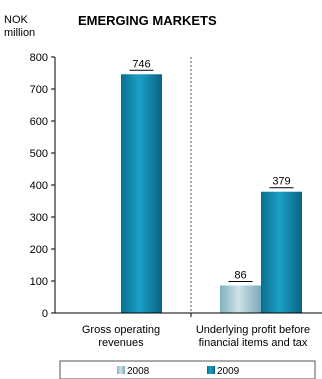  I want to click on unit-label-line-1: NOK, so click(16, 20).